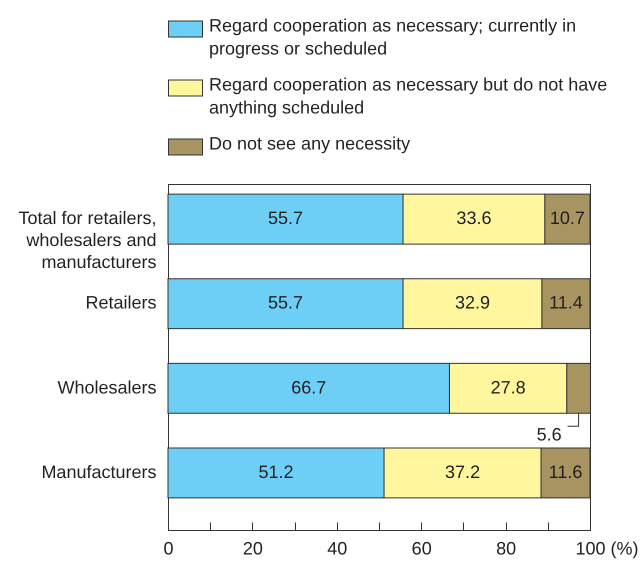 The image size is (642, 562). I want to click on data-label: 11.4, so click(566, 302).